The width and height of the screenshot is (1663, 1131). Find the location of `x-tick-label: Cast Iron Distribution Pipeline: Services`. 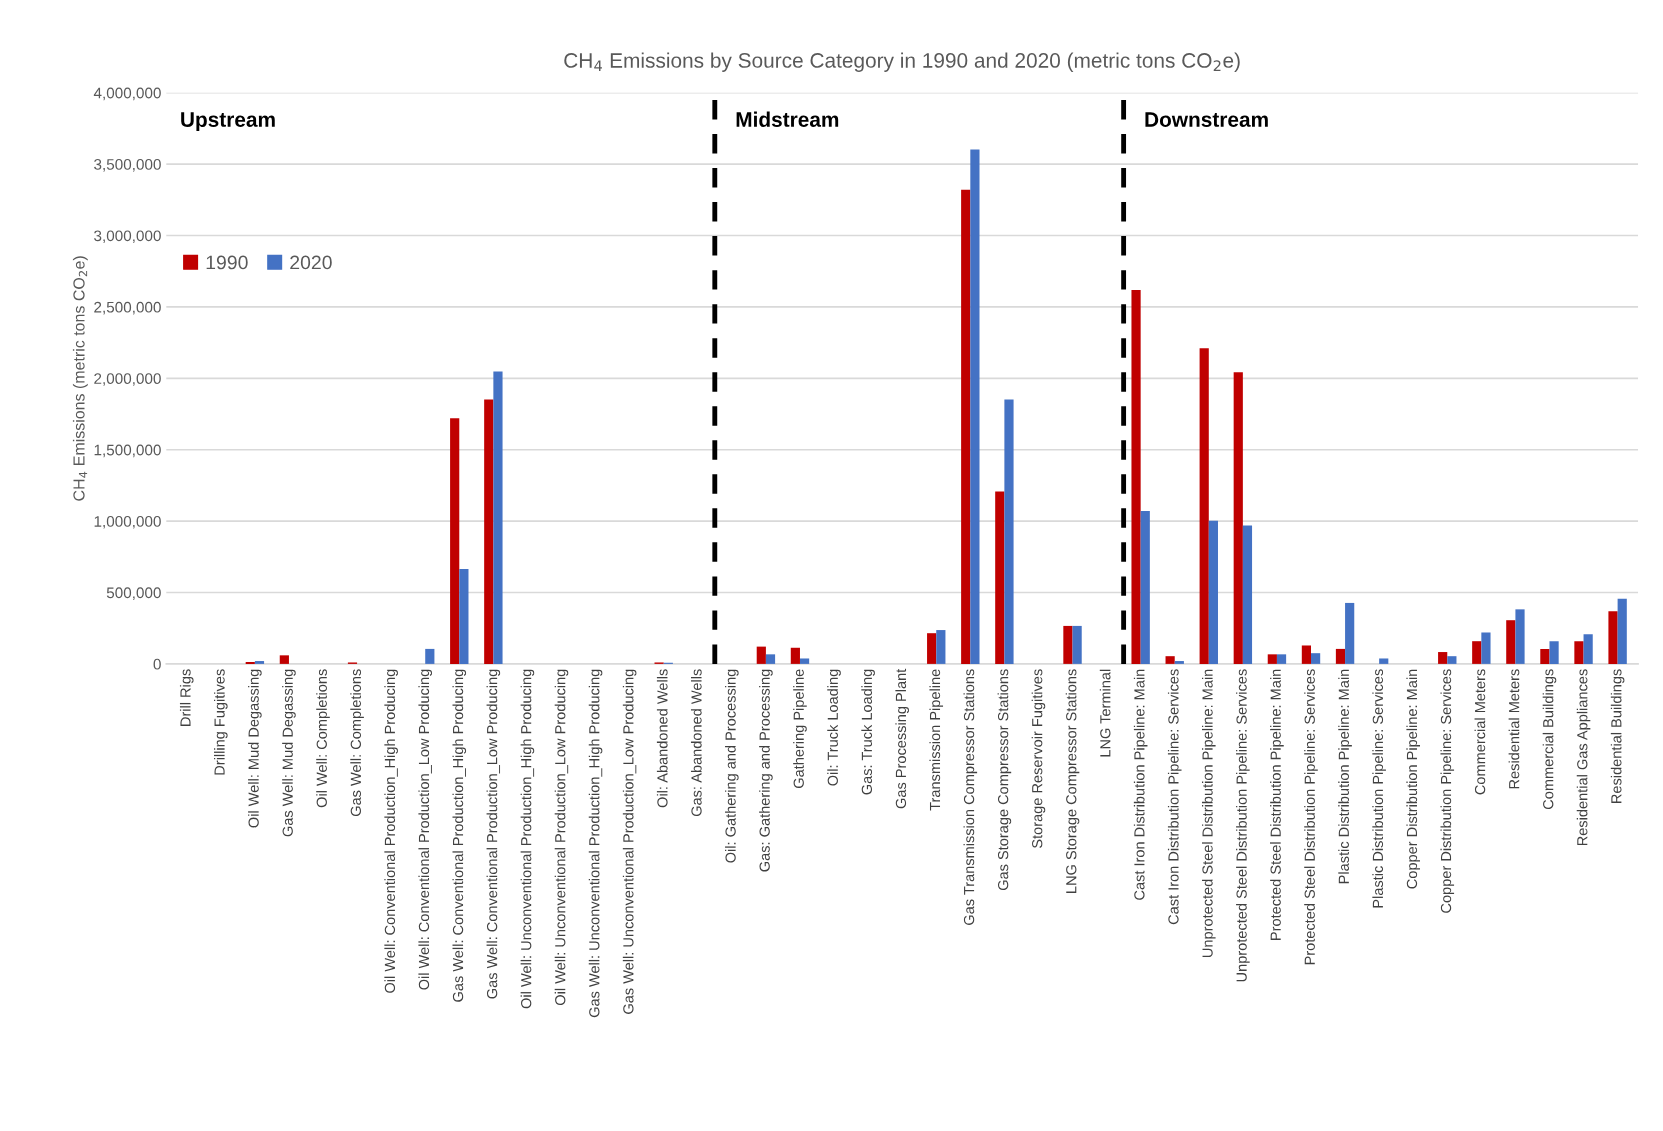

x-tick-label: Cast Iron Distribution Pipeline: Services is located at coordinates (1174, 797).